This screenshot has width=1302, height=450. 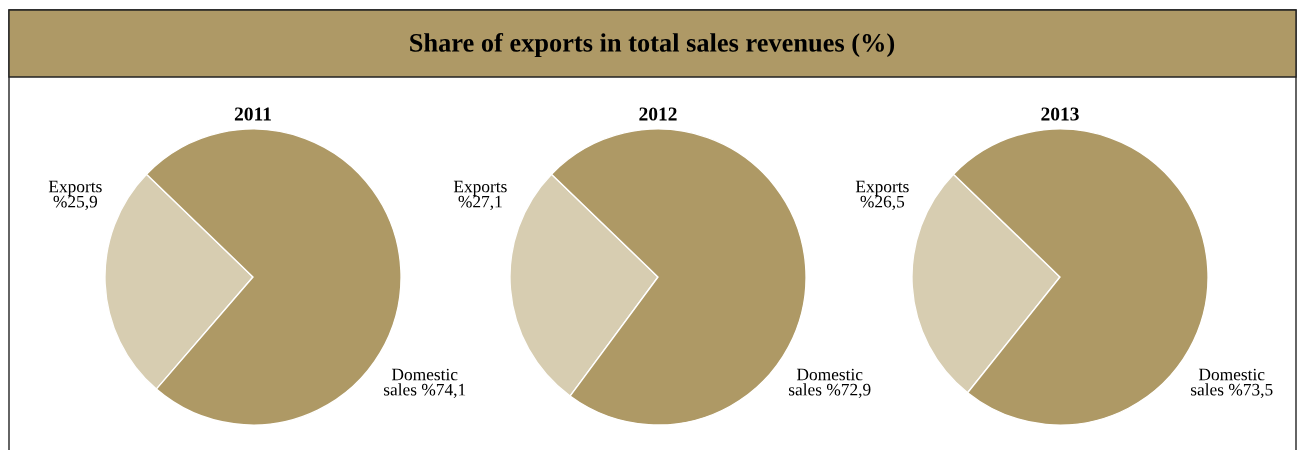 I want to click on slice-label: Domestic sales %74,1, so click(x=424, y=383).